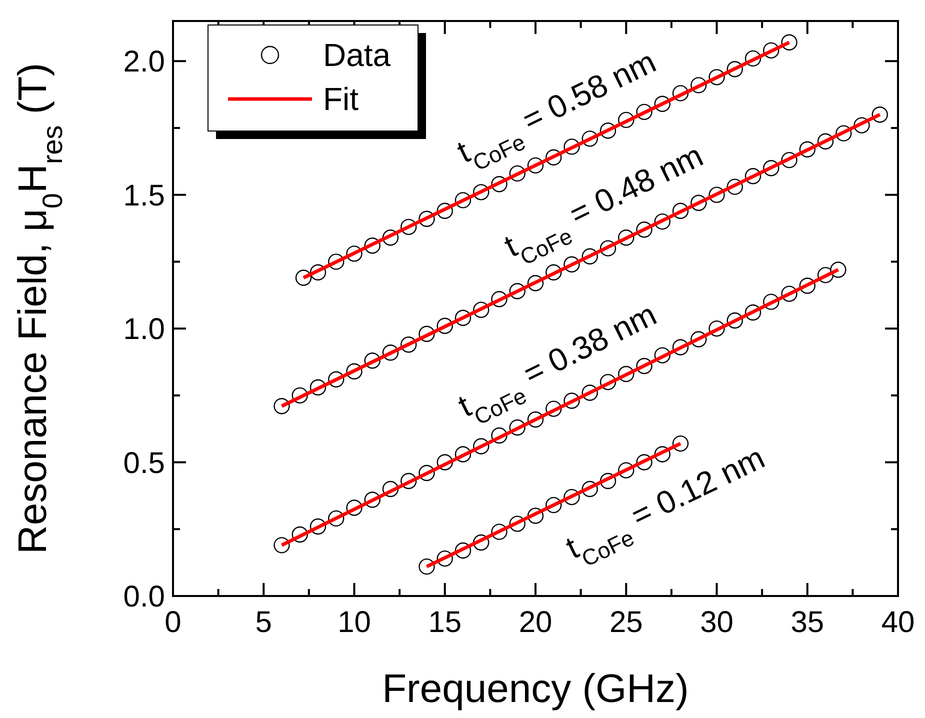 Image resolution: width=925 pixels, height=718 pixels. I want to click on legend-label: Fit, so click(341, 99).